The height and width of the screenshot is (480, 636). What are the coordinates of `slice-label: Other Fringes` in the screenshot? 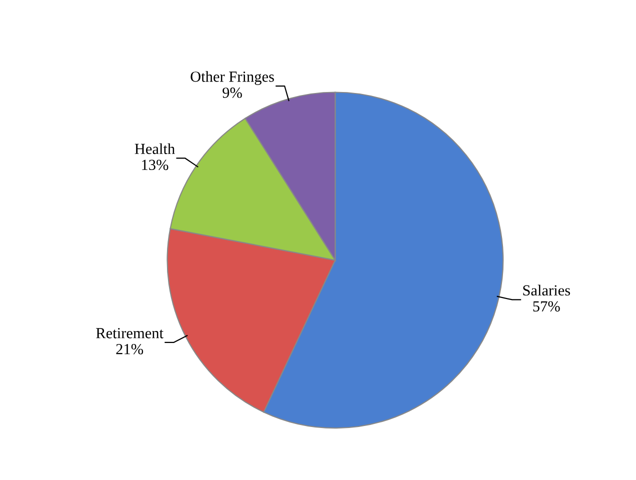 It's located at (232, 78).